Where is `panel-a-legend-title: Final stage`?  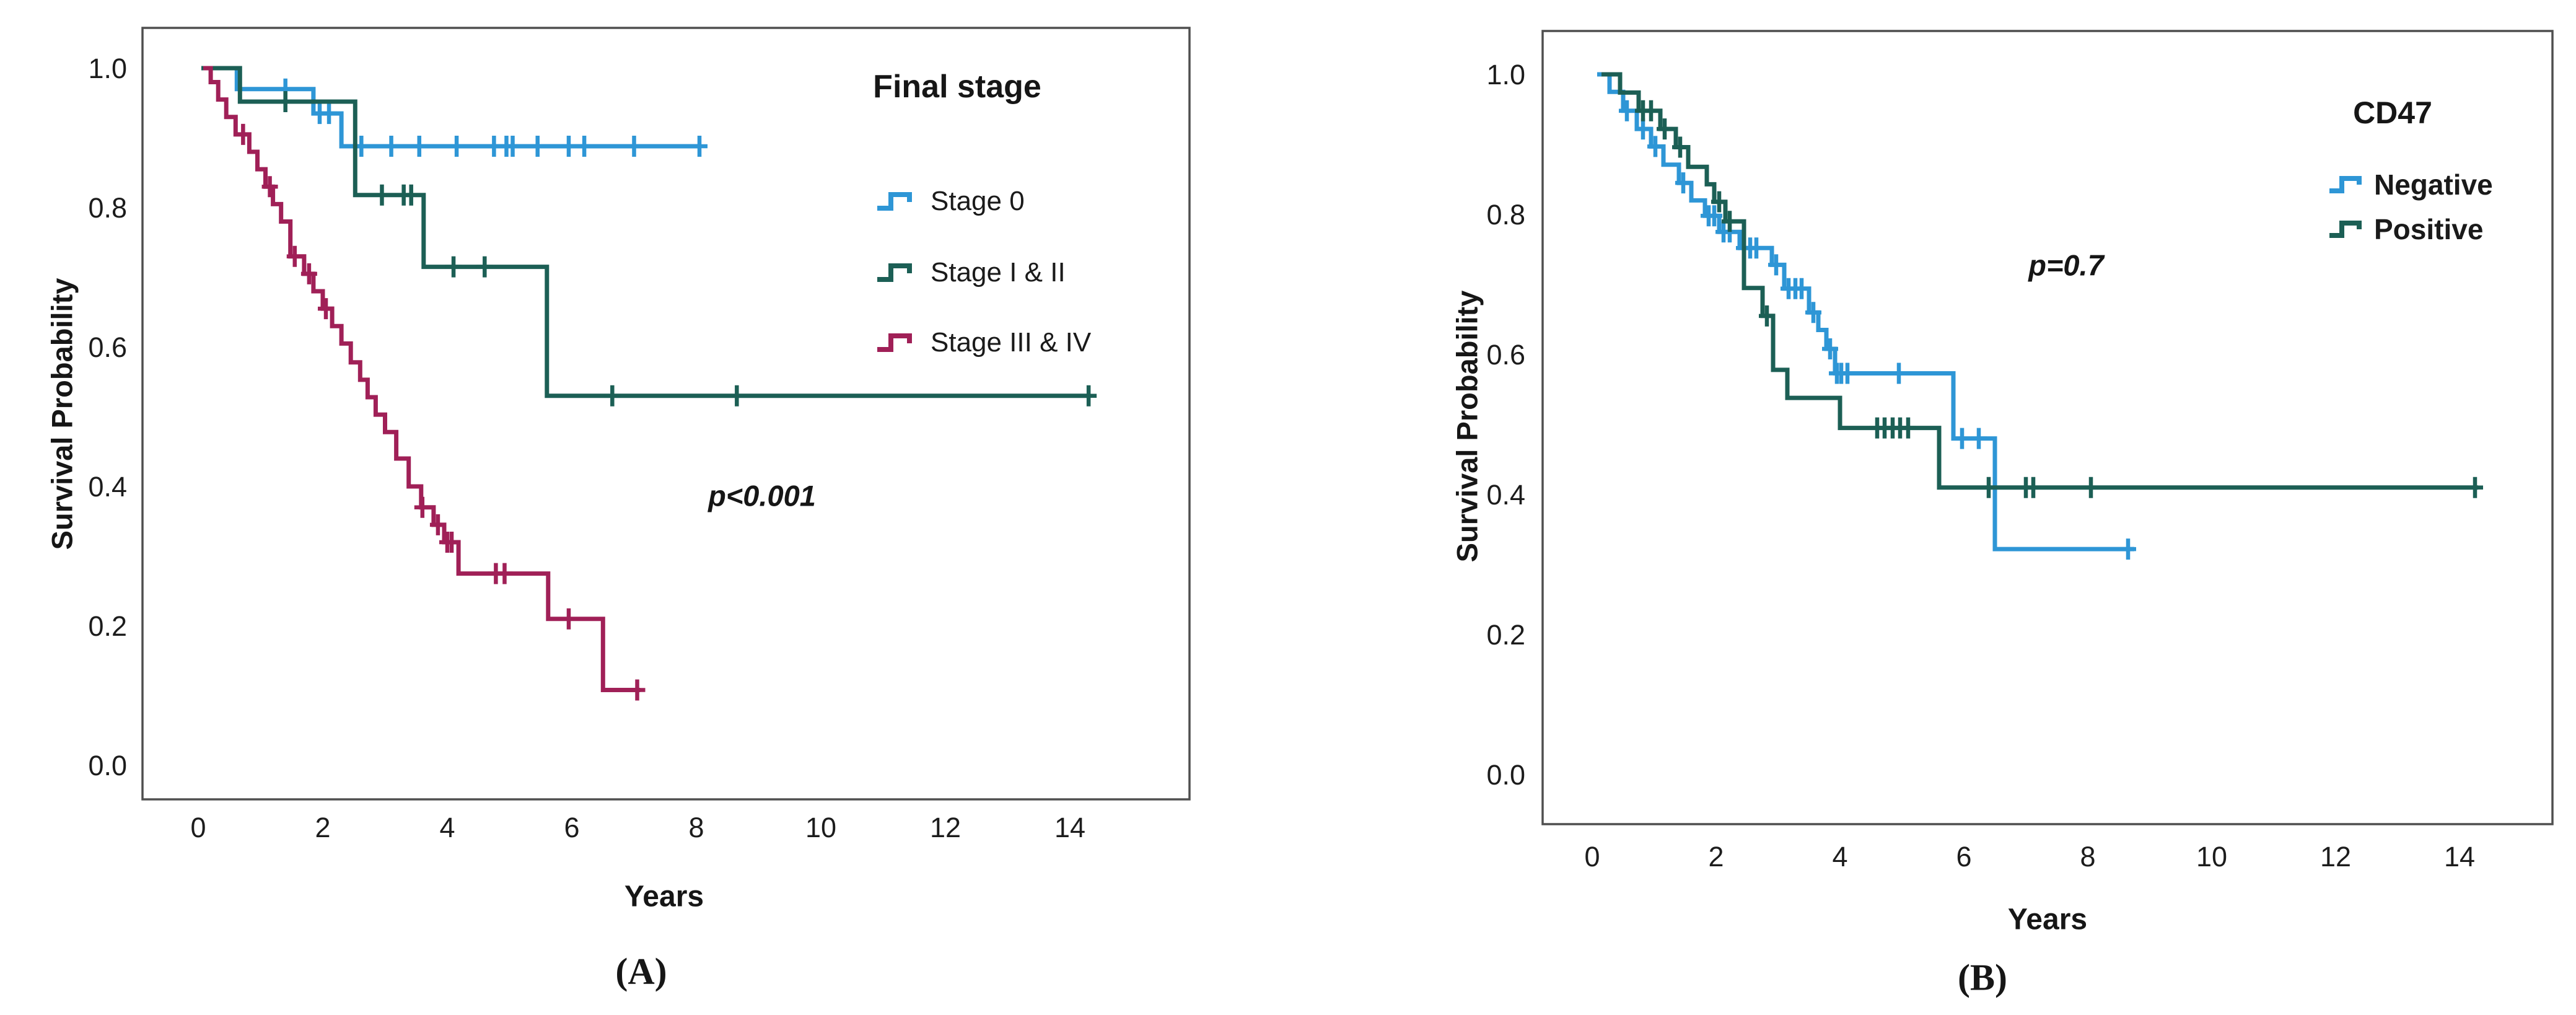
panel-a-legend-title: Final stage is located at coordinates (957, 87).